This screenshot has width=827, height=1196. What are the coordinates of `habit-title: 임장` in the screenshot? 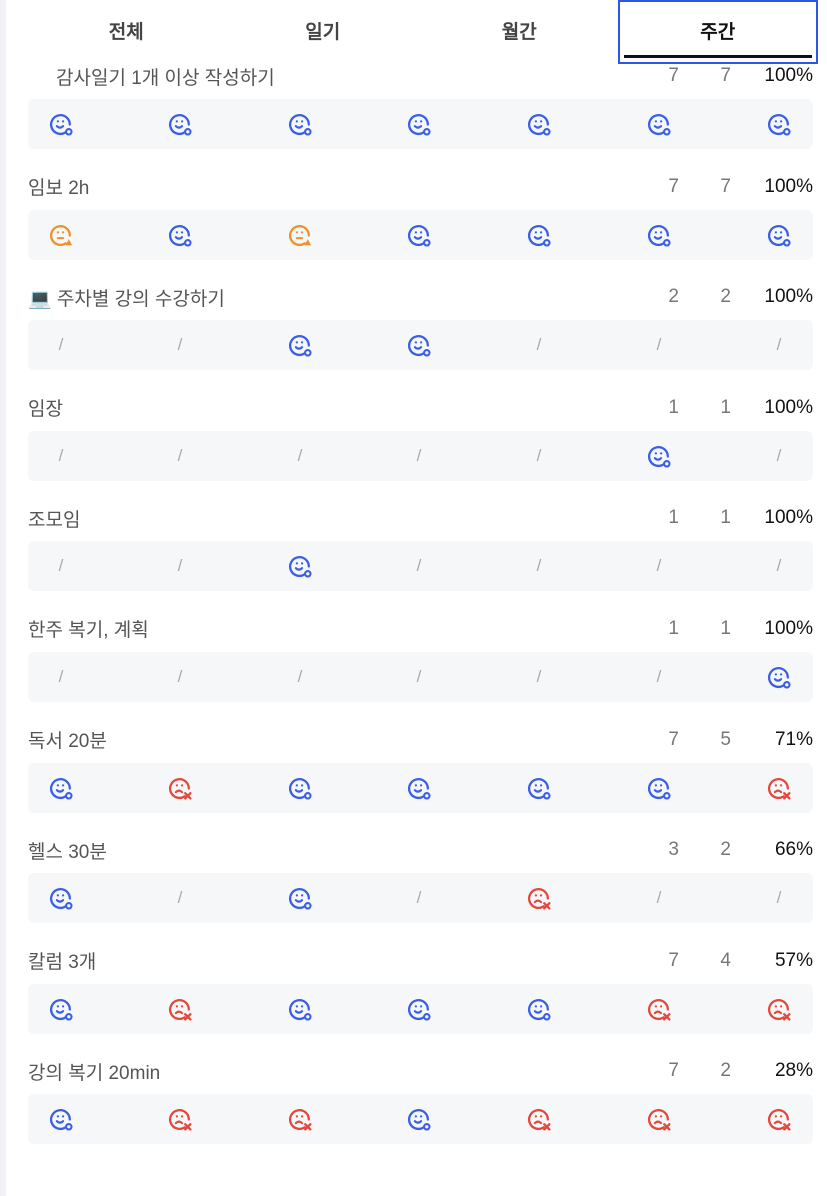 It's located at (45, 410).